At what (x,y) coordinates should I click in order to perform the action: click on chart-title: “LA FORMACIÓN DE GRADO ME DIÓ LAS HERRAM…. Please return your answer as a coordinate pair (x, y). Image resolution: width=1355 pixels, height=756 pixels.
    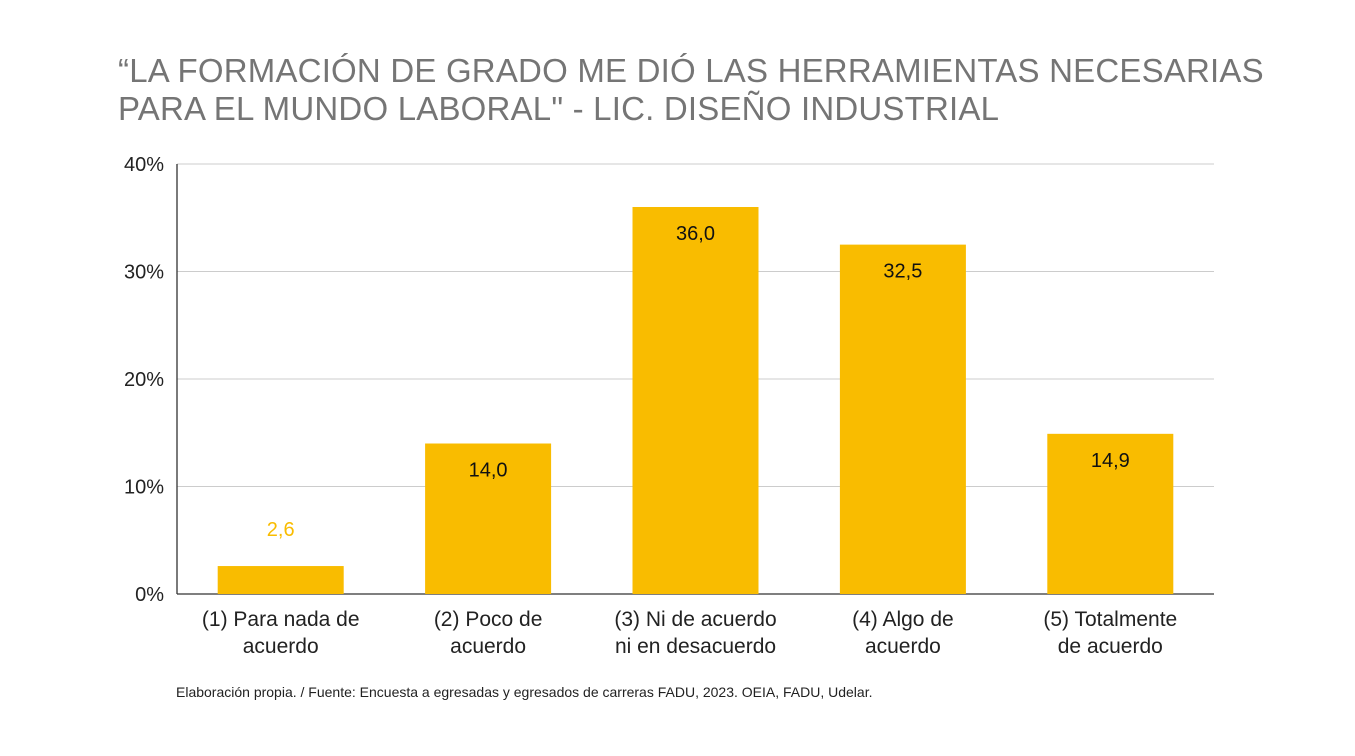
    Looking at the image, I should click on (693, 90).